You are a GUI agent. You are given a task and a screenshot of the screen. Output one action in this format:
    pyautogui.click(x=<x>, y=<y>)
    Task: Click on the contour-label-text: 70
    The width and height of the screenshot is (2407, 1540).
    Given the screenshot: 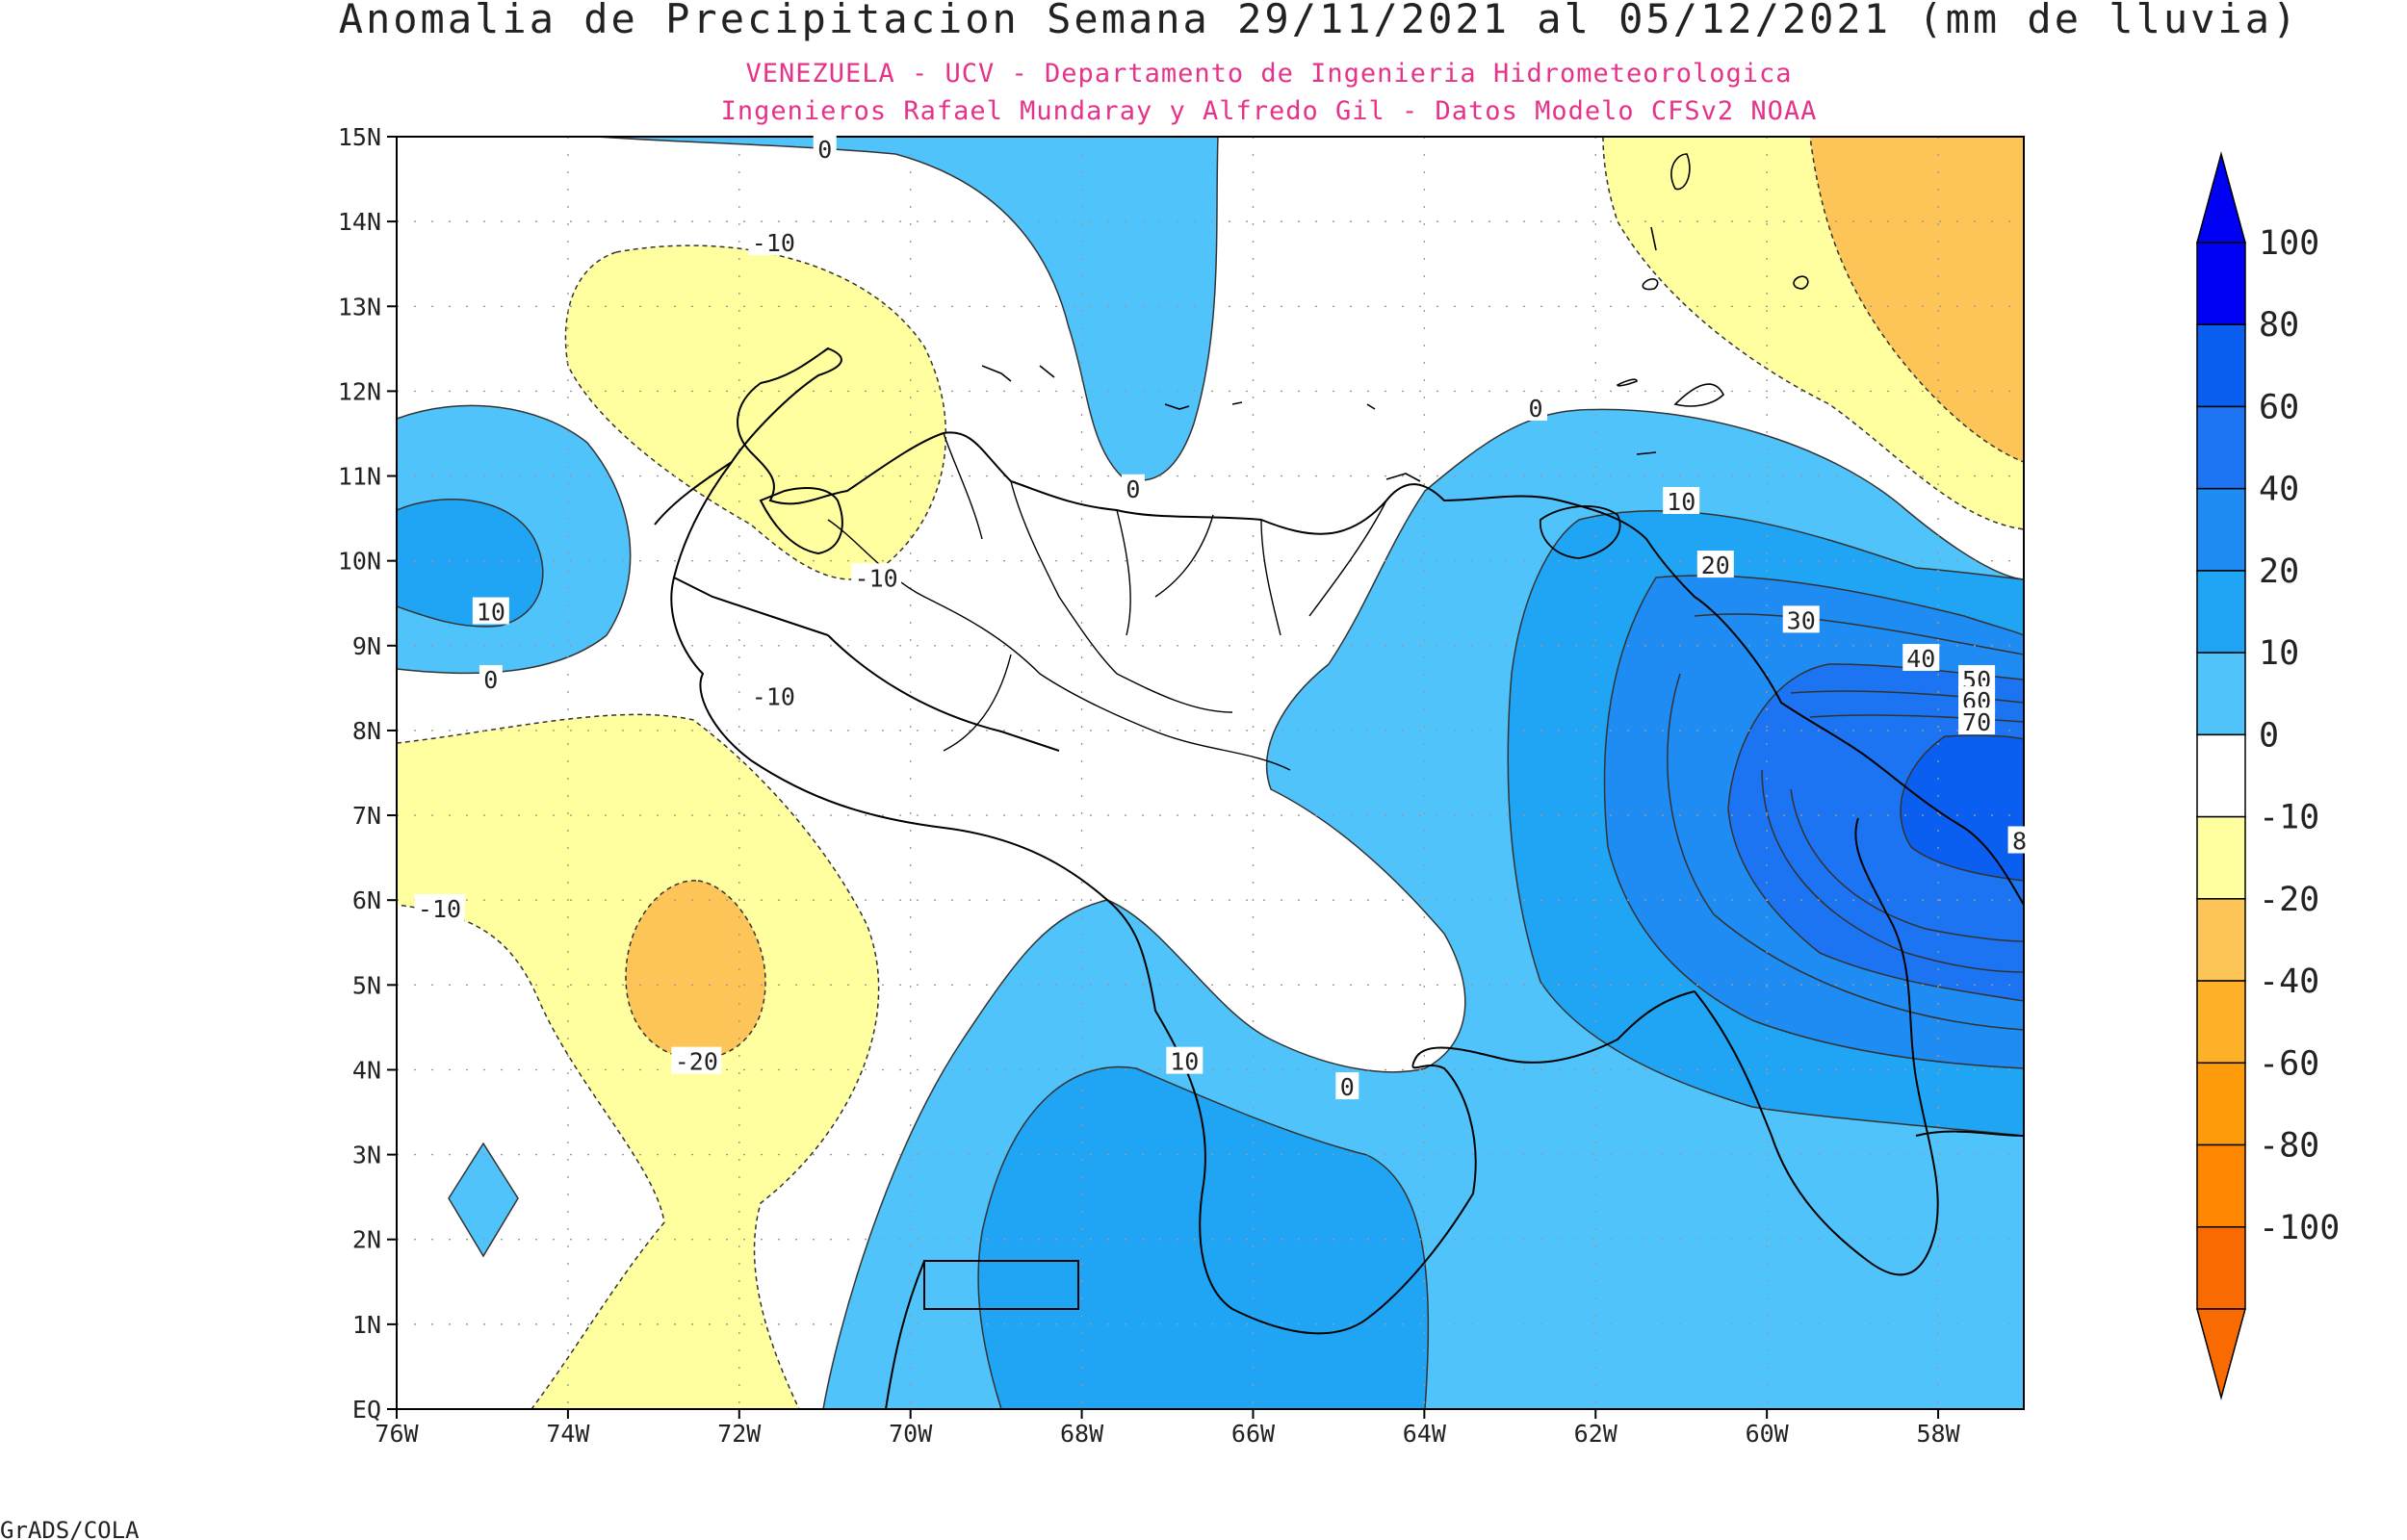 What is the action you would take?
    pyautogui.click(x=1976, y=722)
    